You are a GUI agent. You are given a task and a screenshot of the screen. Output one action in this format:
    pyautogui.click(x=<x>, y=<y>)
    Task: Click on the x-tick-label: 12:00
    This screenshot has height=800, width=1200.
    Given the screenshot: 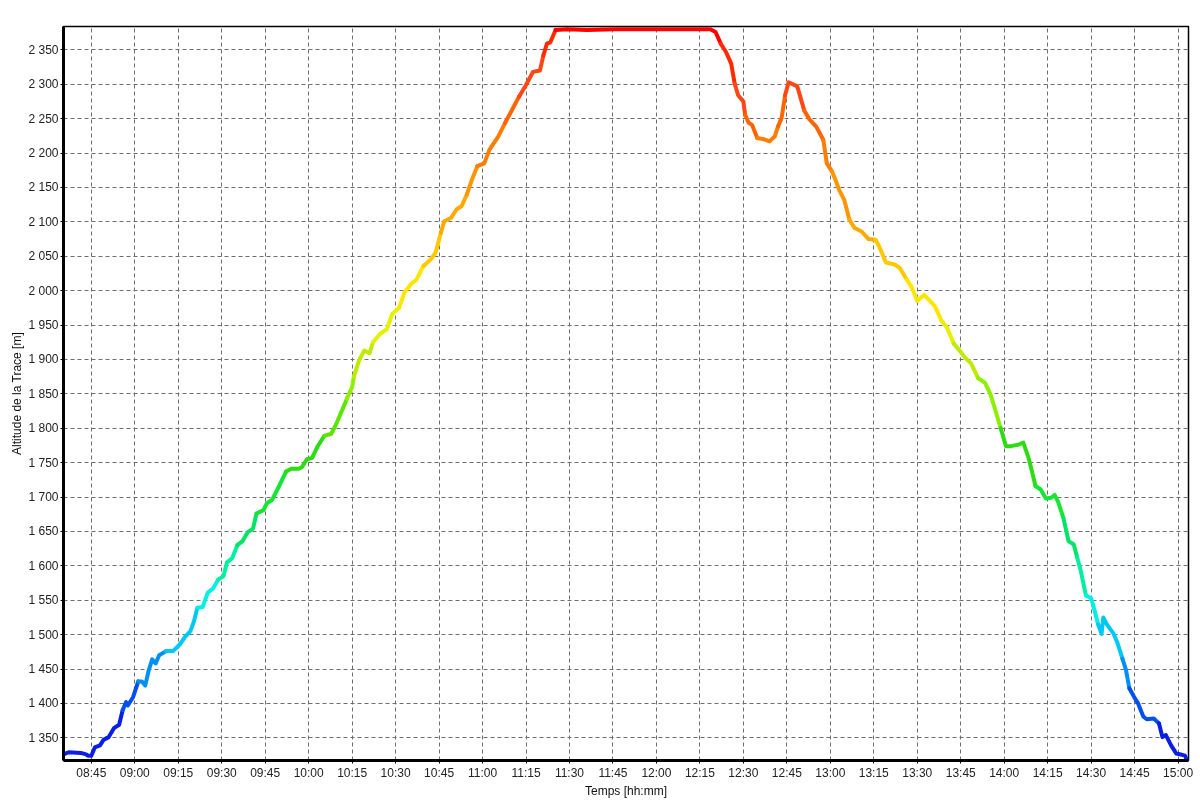 What is the action you would take?
    pyautogui.click(x=656, y=772)
    